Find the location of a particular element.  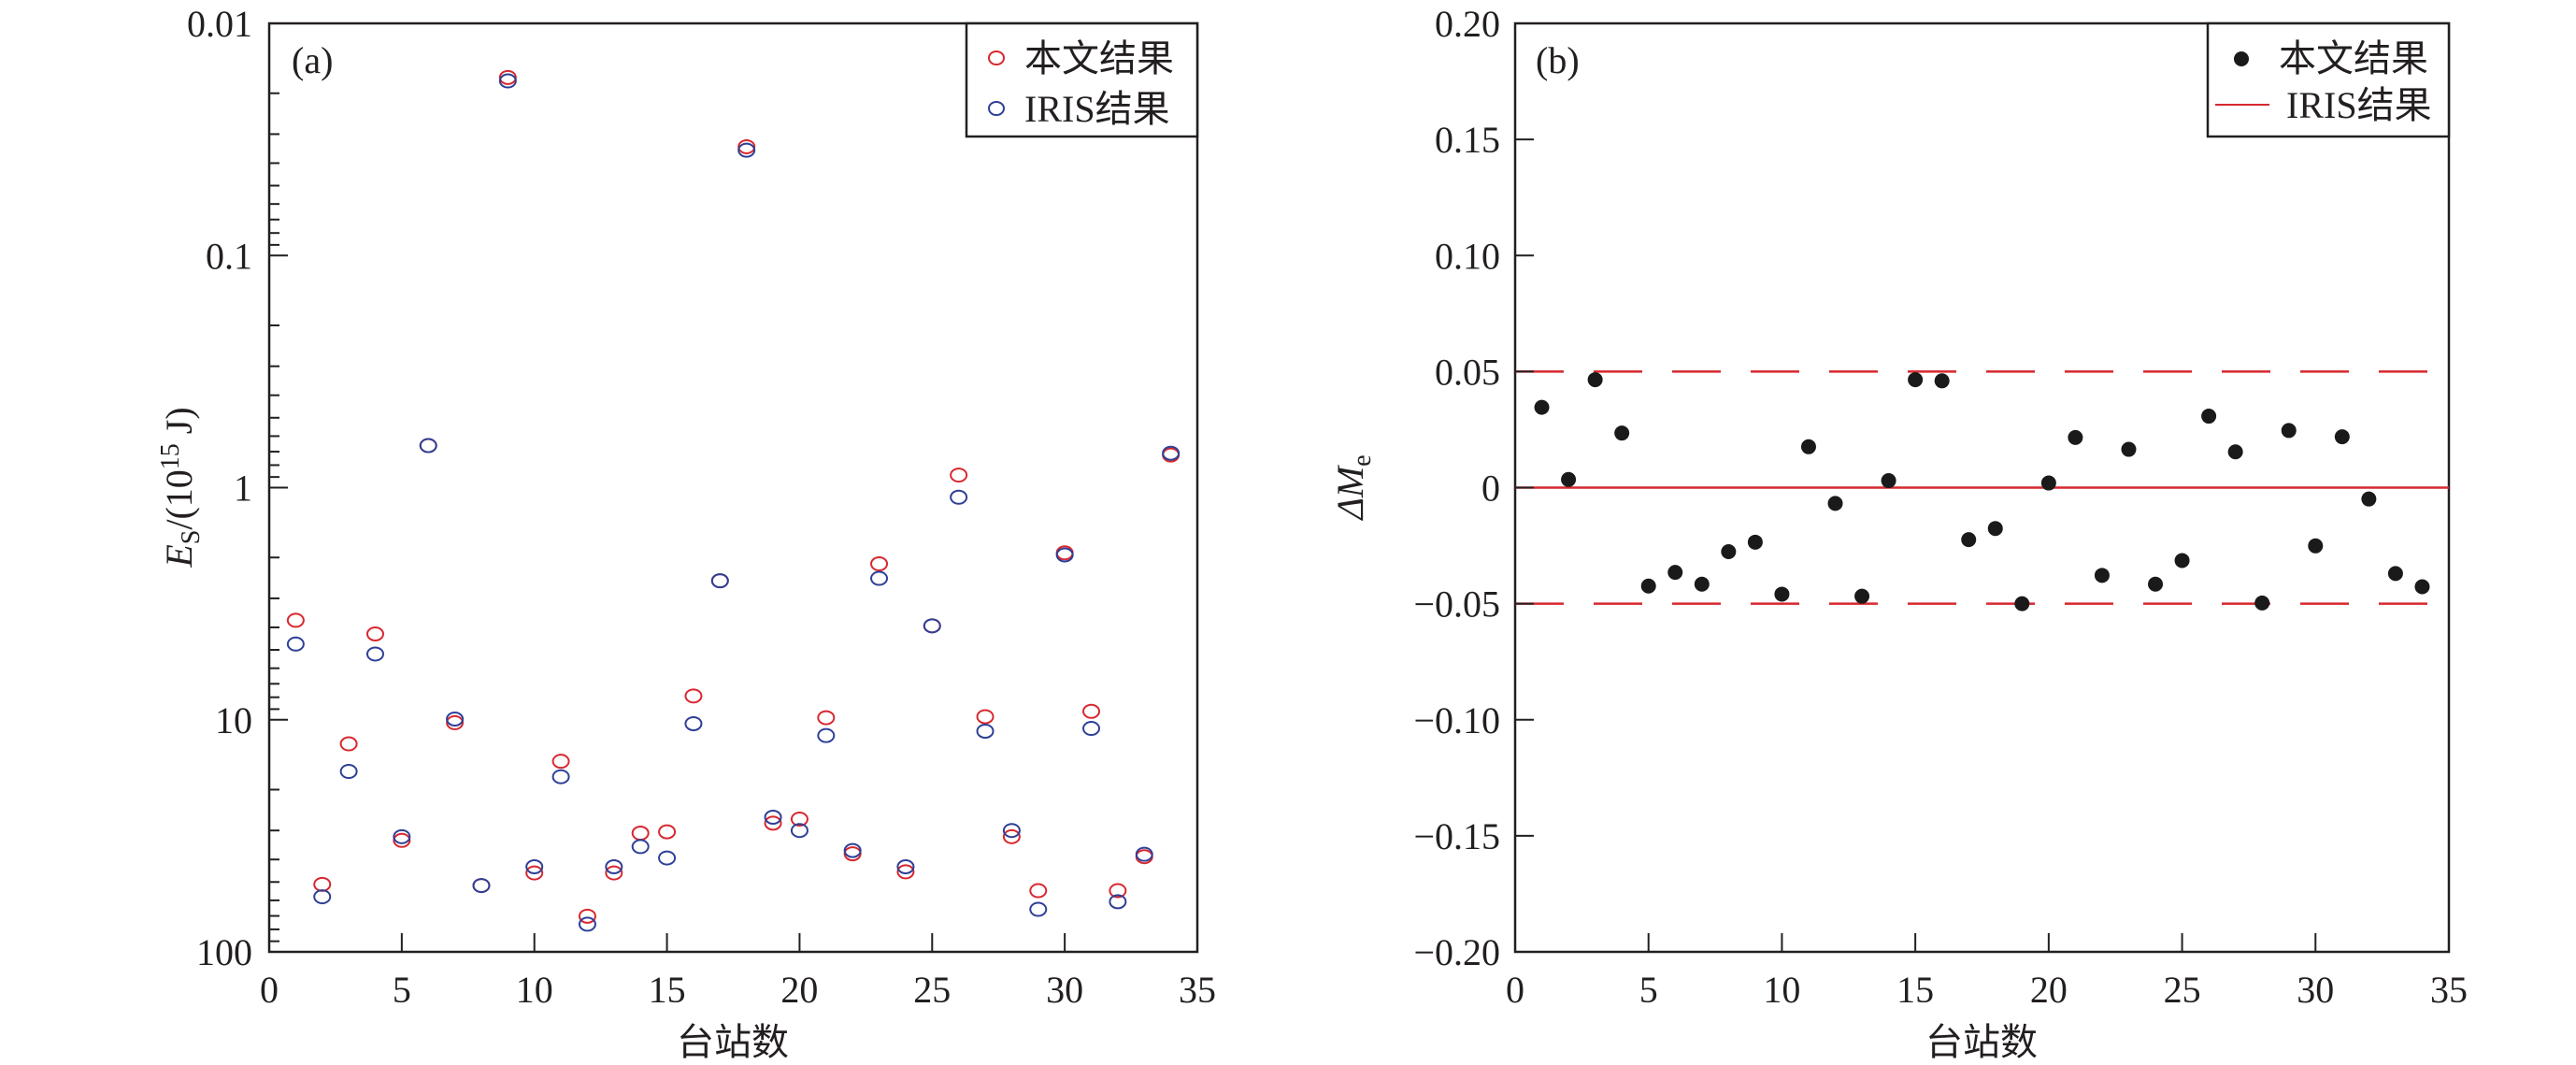

x-tick-label-b: 5 is located at coordinates (1648, 990).